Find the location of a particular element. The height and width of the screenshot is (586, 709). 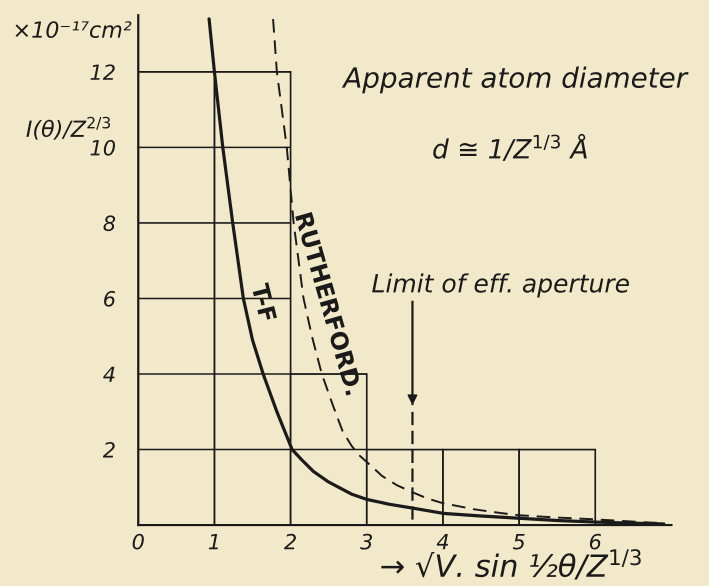

text: T-F is located at coordinates (264, 302).